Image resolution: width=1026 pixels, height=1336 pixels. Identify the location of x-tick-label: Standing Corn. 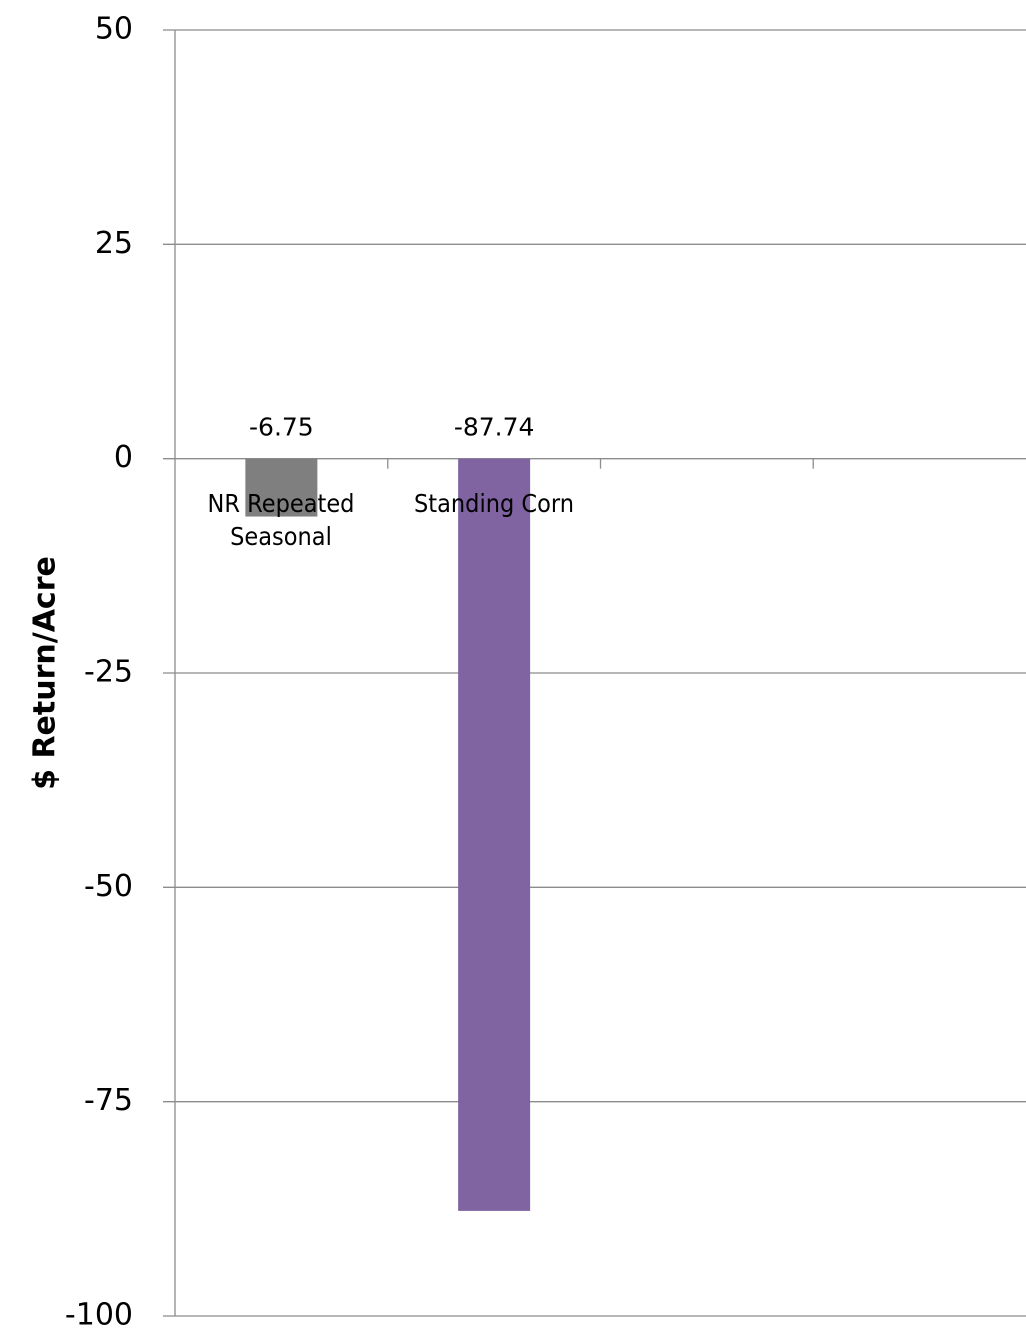
(494, 503).